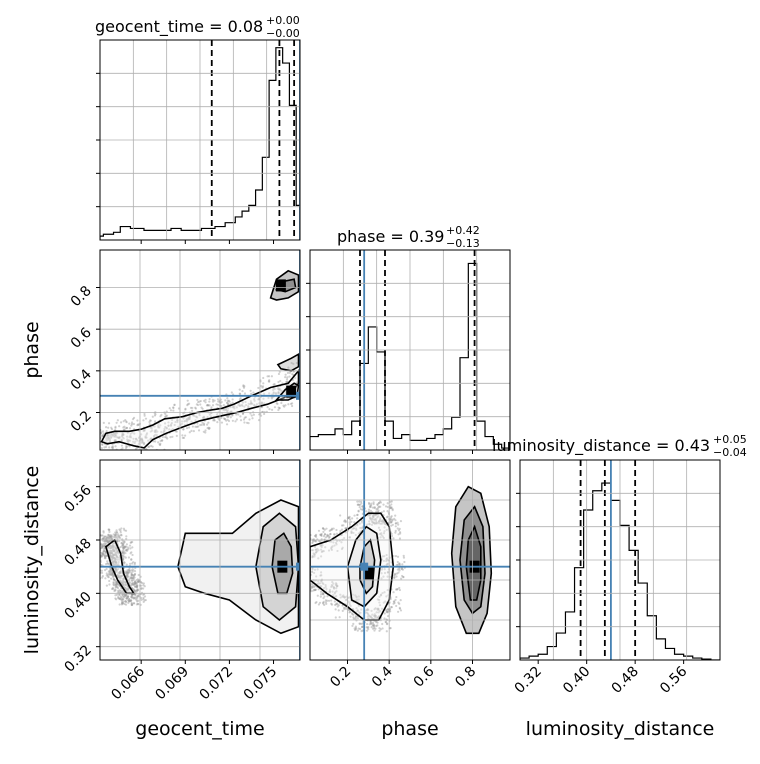  What do you see at coordinates (528, 680) in the screenshot?
I see `hist-luminosity-distance-xtick-label: 0.32` at bounding box center [528, 680].